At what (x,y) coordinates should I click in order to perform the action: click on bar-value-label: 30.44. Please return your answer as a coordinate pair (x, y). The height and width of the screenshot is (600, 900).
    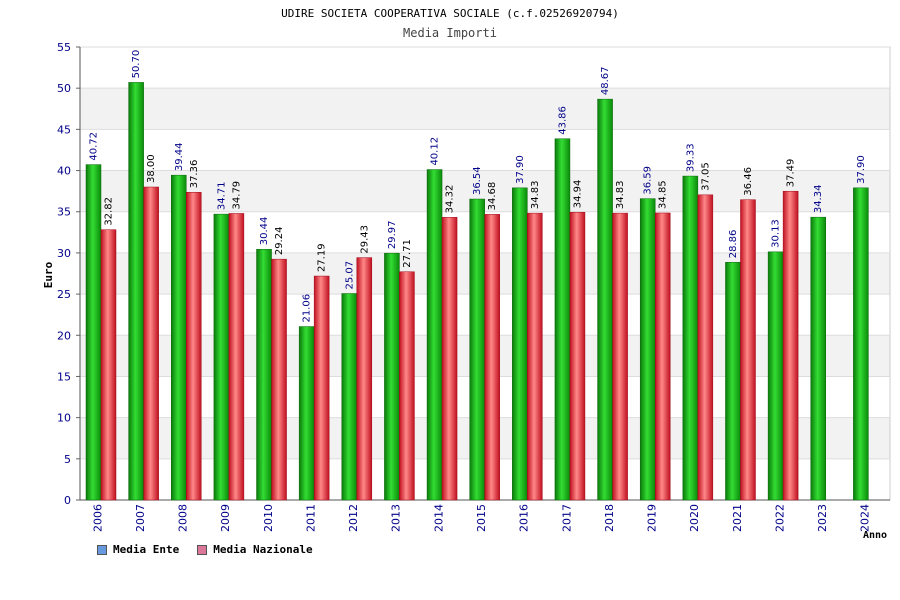
    Looking at the image, I should click on (264, 231).